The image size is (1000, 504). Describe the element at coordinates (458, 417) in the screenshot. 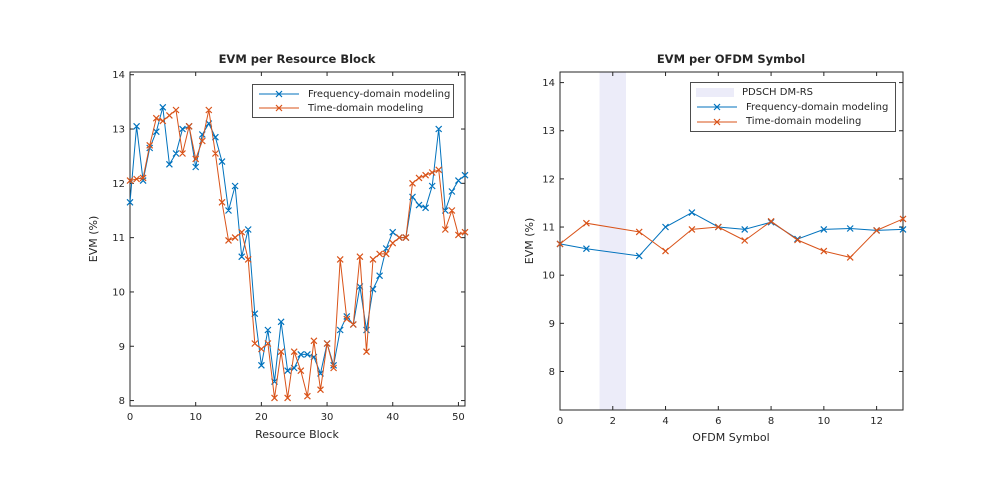

I see `svg-text: 50` at that location.